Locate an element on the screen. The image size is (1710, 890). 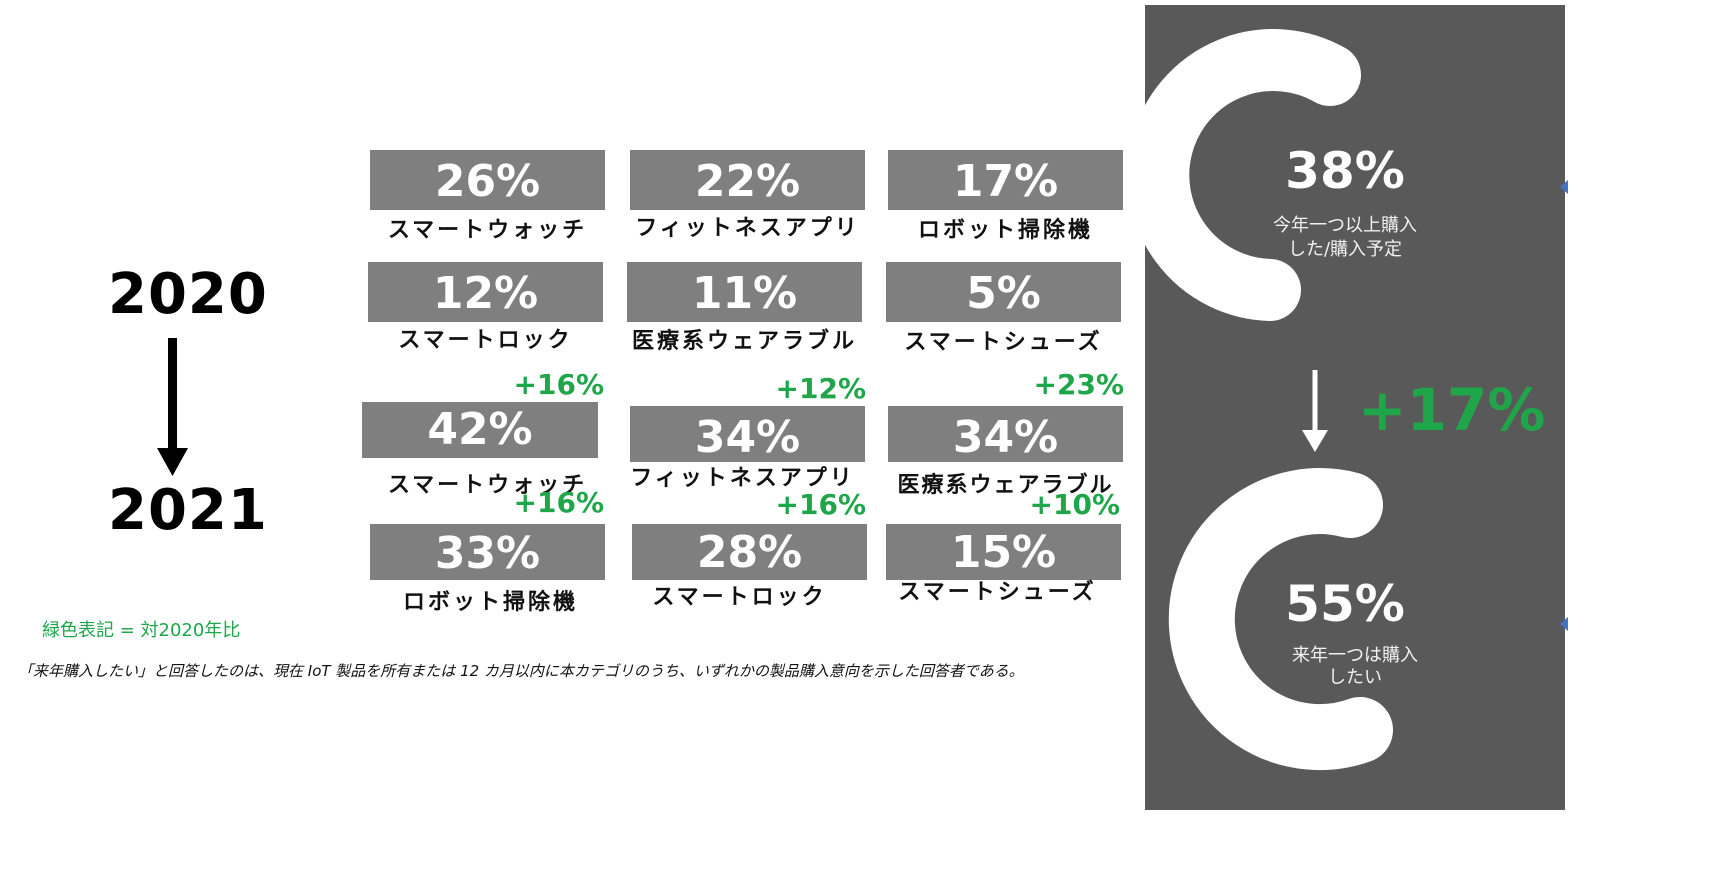
tile-2020-robot-vacuum: 17% is located at coordinates (1005, 180).